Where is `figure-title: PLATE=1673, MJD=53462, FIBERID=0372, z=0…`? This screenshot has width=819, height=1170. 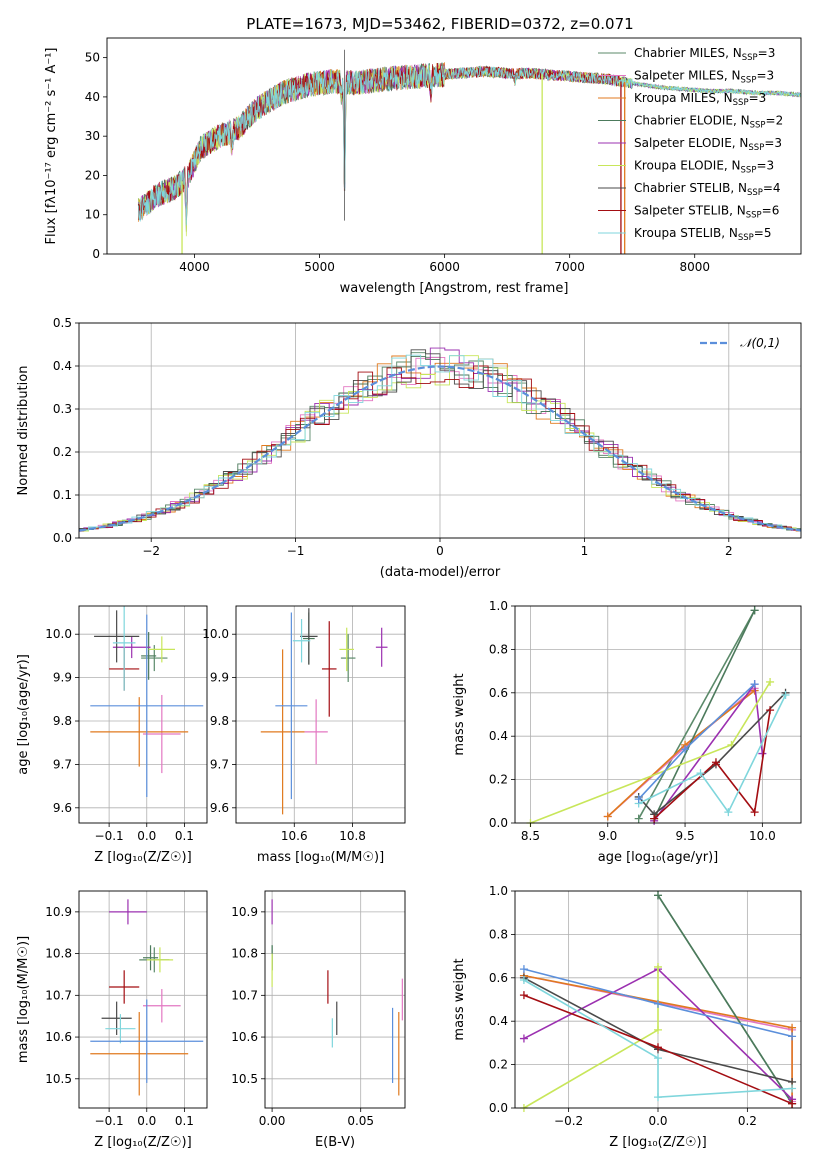
figure-title: PLATE=1673, MJD=53462, FIBERID=0372, z=0… is located at coordinates (439, 24).